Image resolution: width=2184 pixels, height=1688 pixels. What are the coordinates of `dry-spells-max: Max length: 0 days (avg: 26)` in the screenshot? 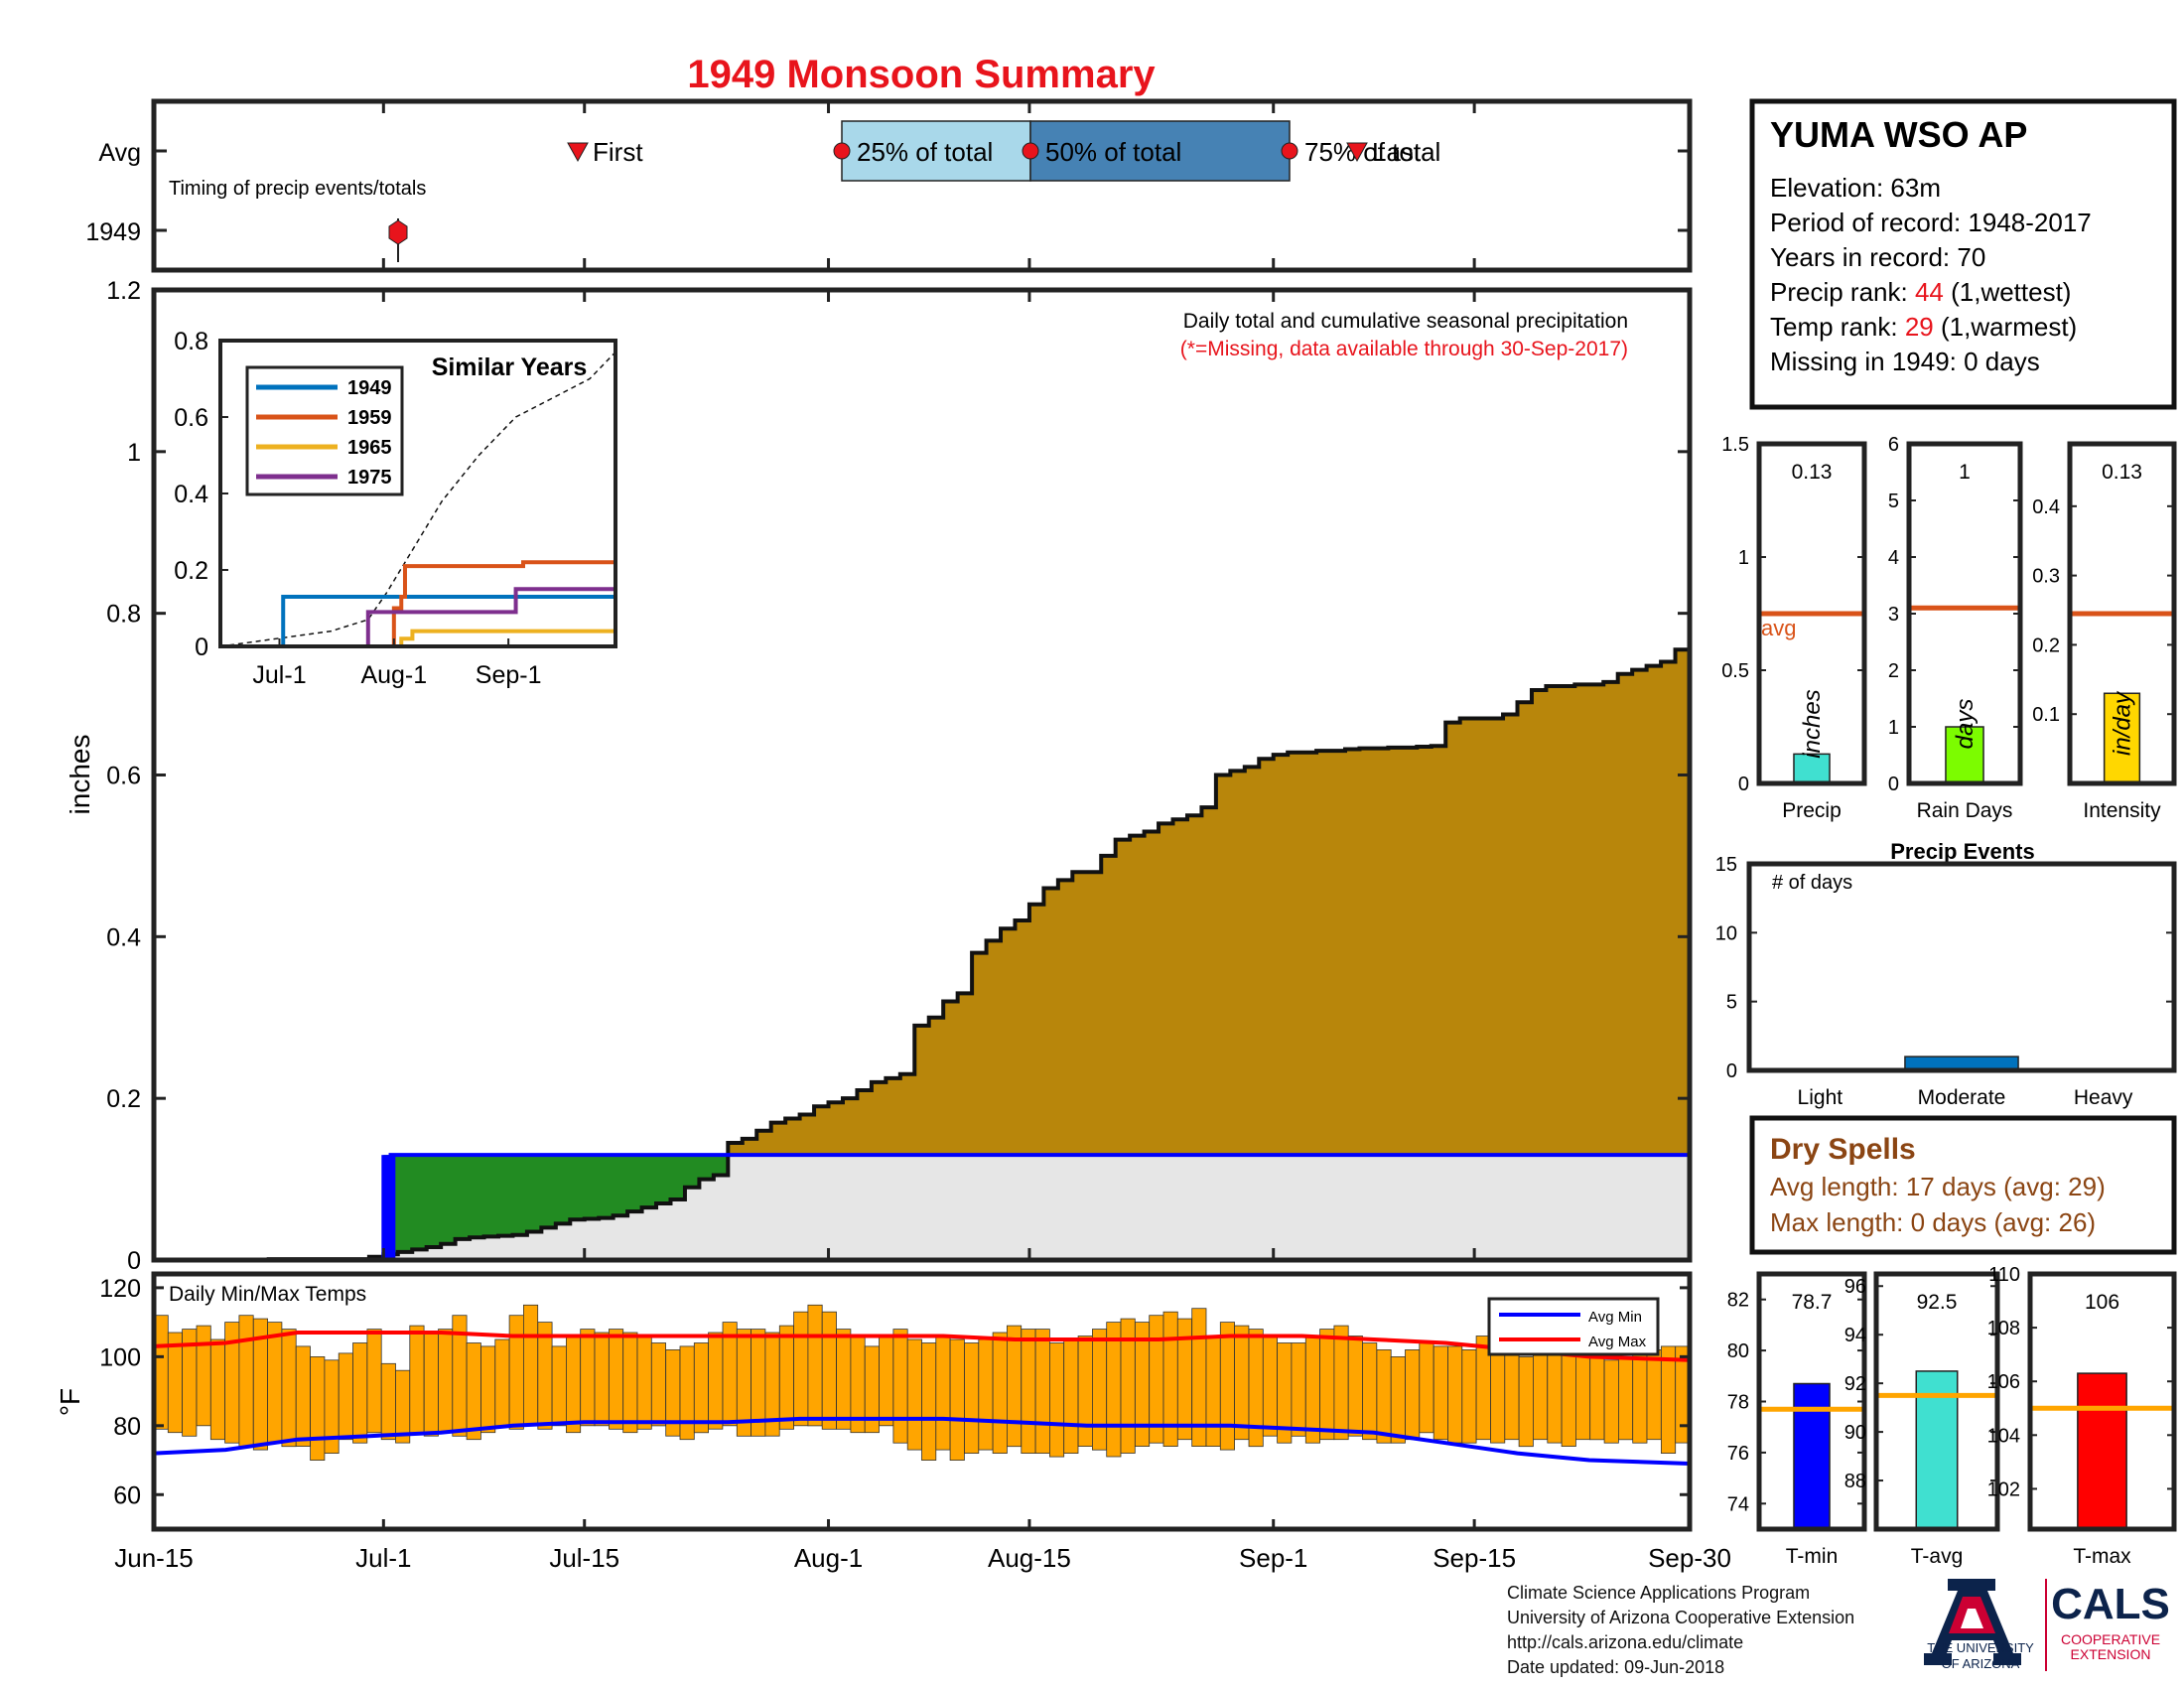 It's located at (1933, 1222).